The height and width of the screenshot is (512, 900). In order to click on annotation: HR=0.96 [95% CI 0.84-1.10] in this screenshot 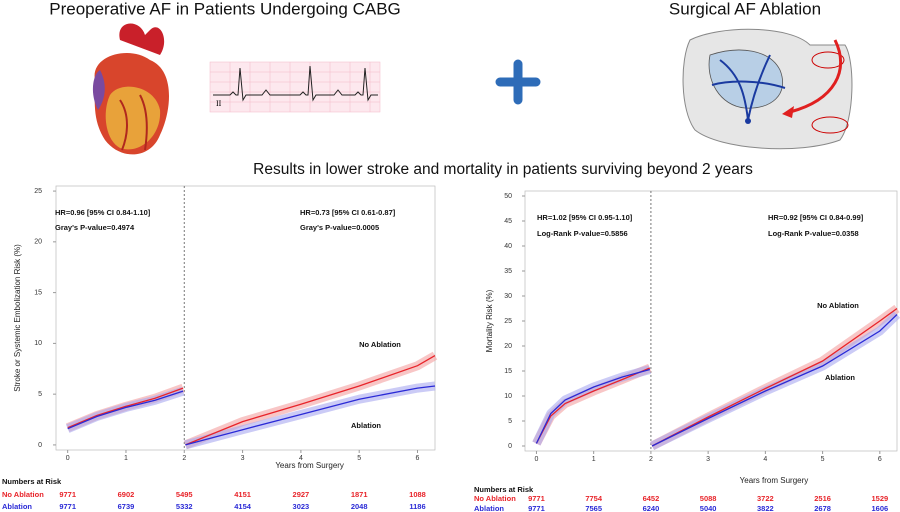, I will do `click(103, 212)`.